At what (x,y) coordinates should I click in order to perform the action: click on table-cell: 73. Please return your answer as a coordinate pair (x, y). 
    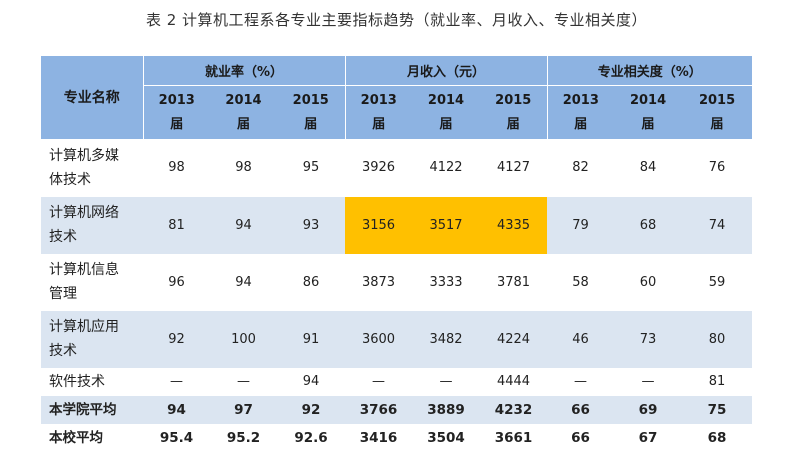
    Looking at the image, I should click on (648, 339).